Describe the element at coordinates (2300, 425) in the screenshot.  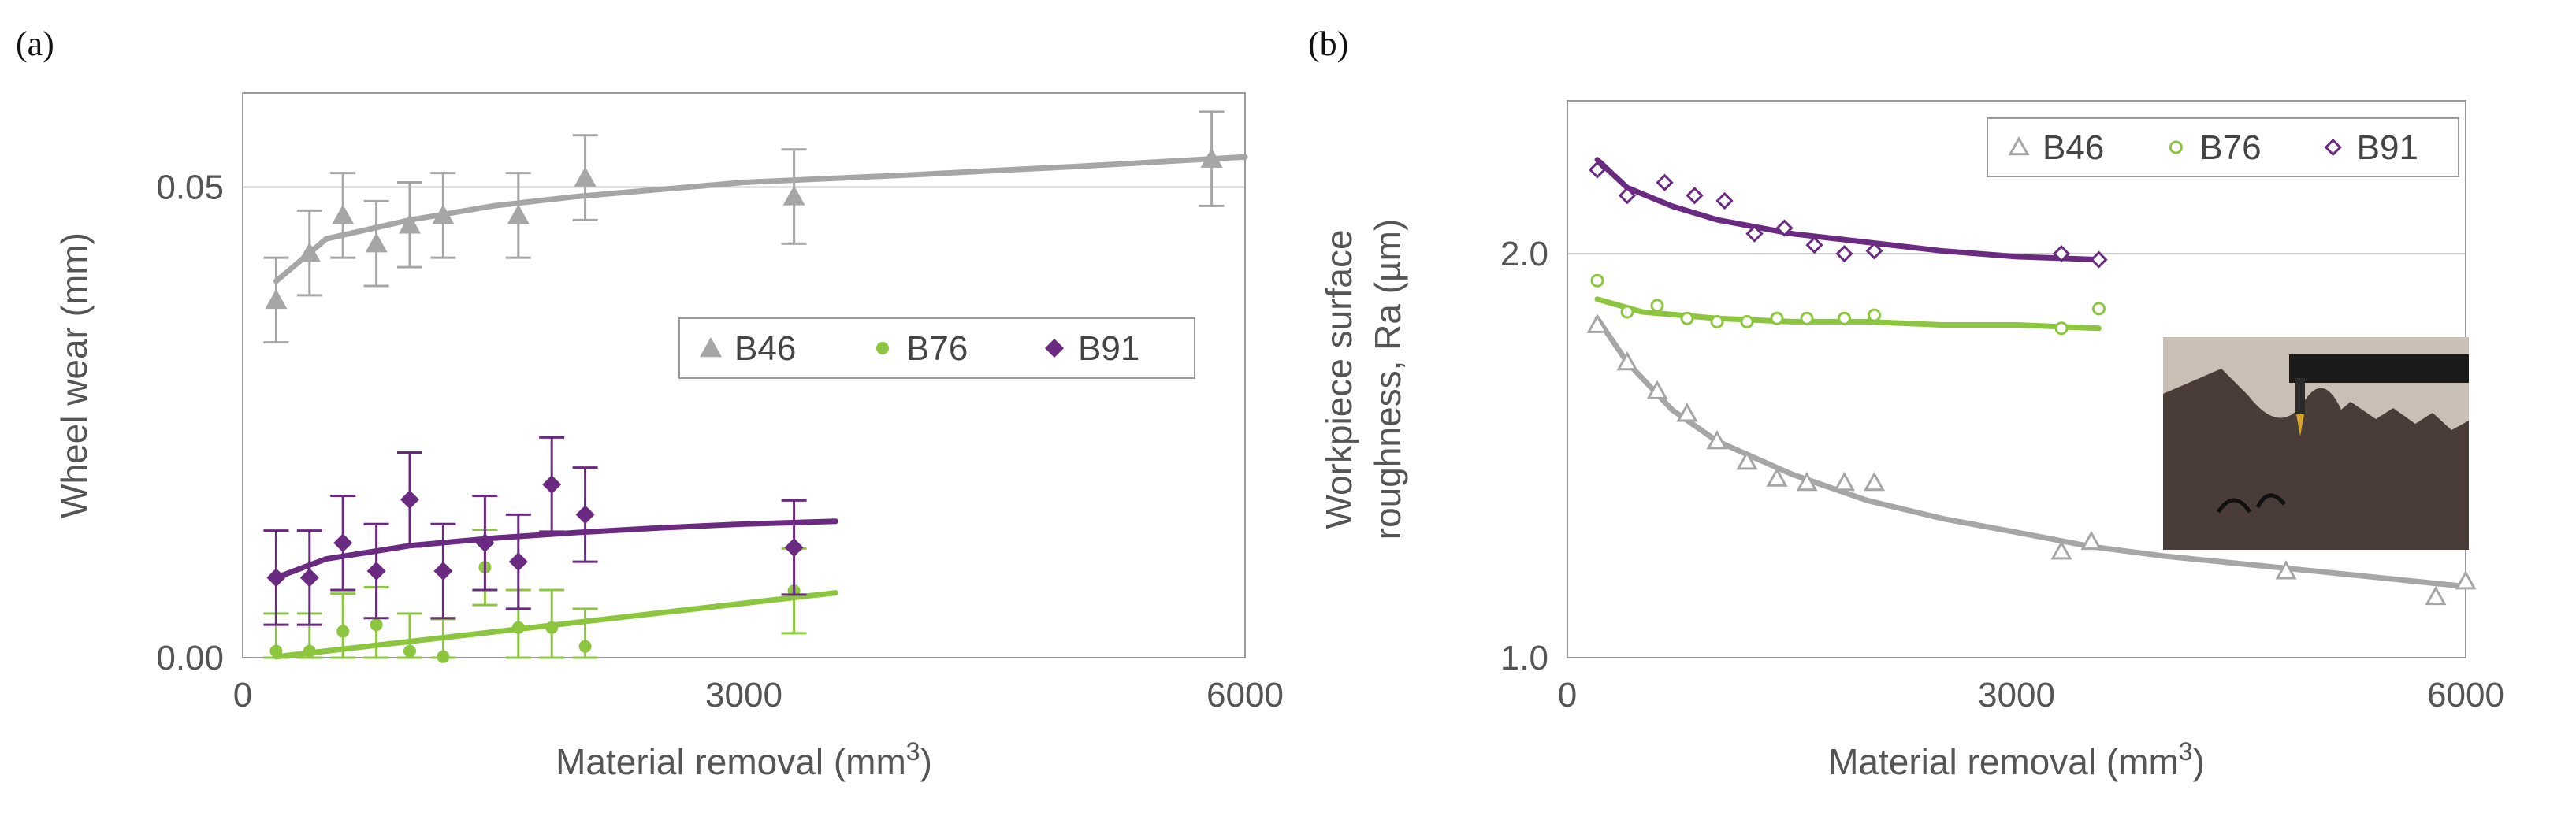
I see `stylus-tip` at that location.